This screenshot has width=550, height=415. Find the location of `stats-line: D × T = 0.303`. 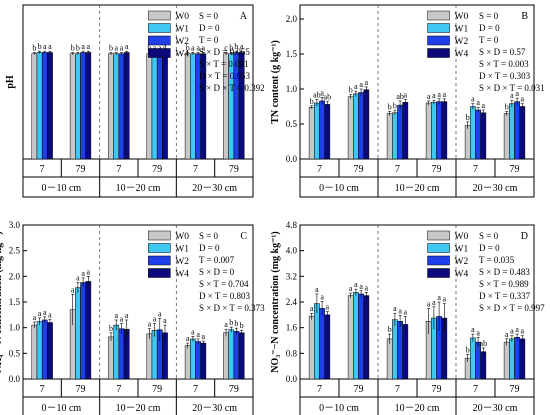

stats-line: D × T = 0.303 is located at coordinates (505, 76).